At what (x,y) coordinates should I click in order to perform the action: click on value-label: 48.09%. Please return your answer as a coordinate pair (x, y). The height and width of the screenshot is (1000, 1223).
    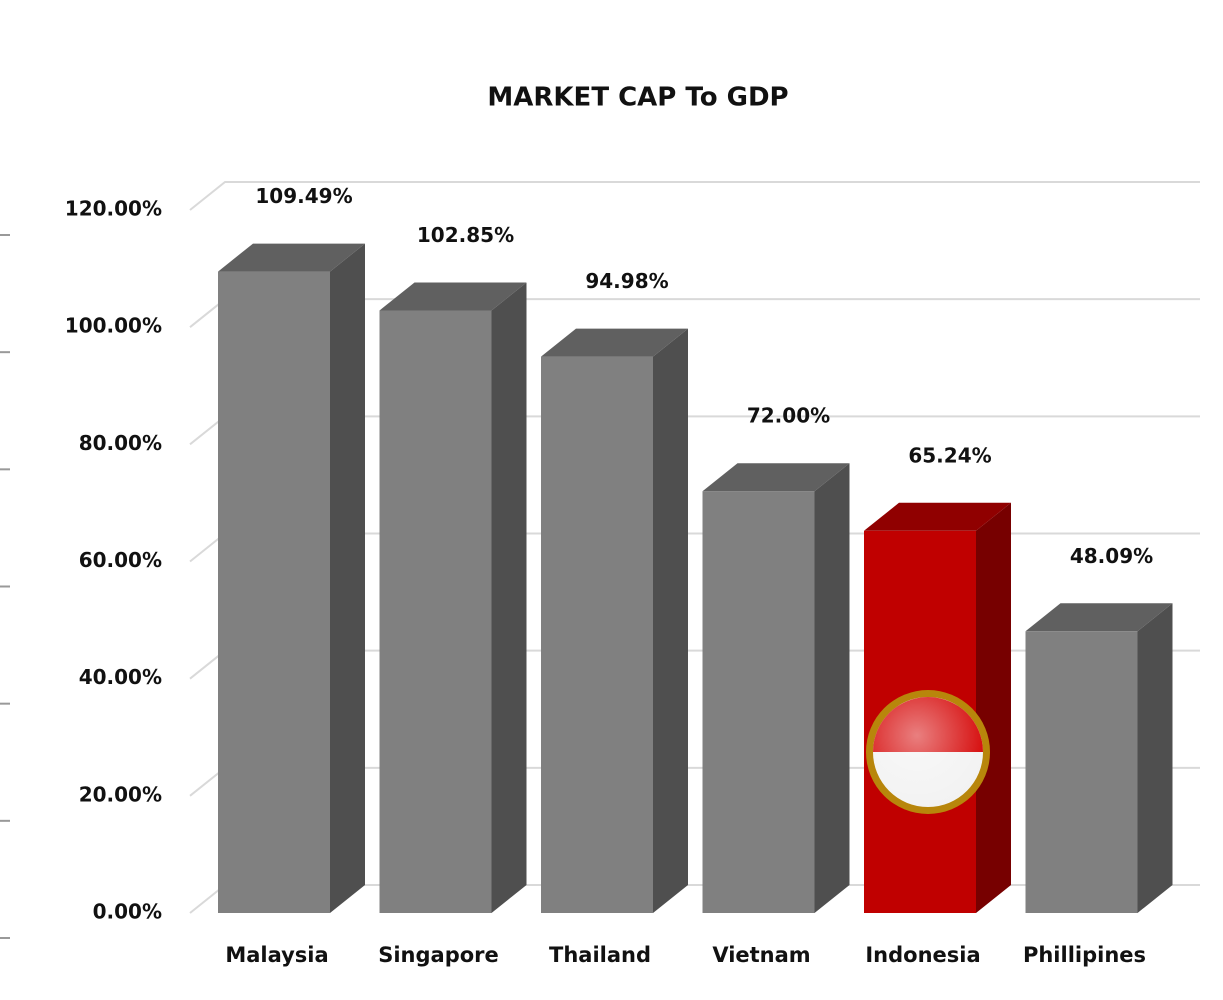
    Looking at the image, I should click on (1111, 556).